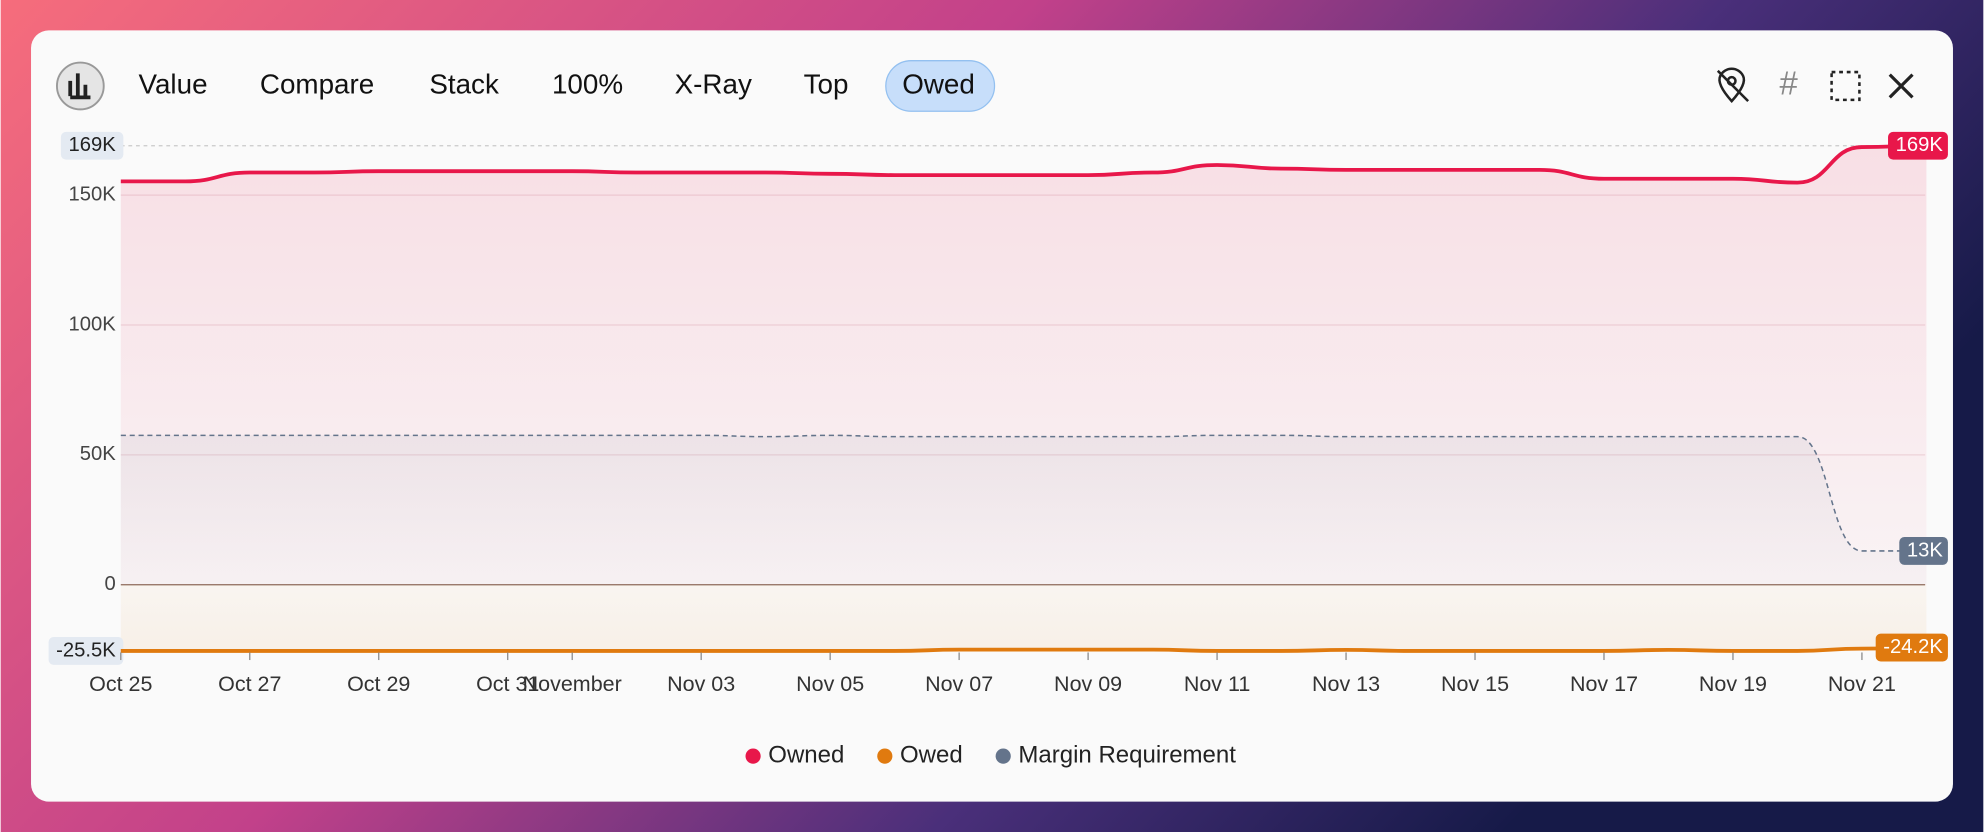  What do you see at coordinates (109, 584) in the screenshot?
I see `y-tick-label: 0` at bounding box center [109, 584].